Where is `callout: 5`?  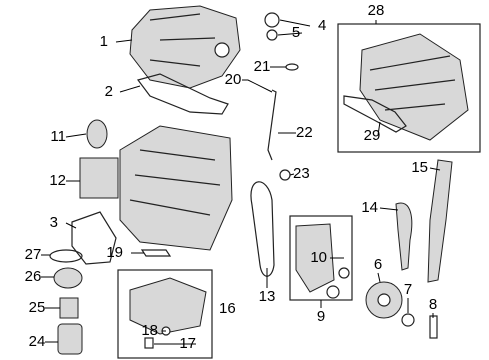
callout: 5 is located at coordinates (296, 32).